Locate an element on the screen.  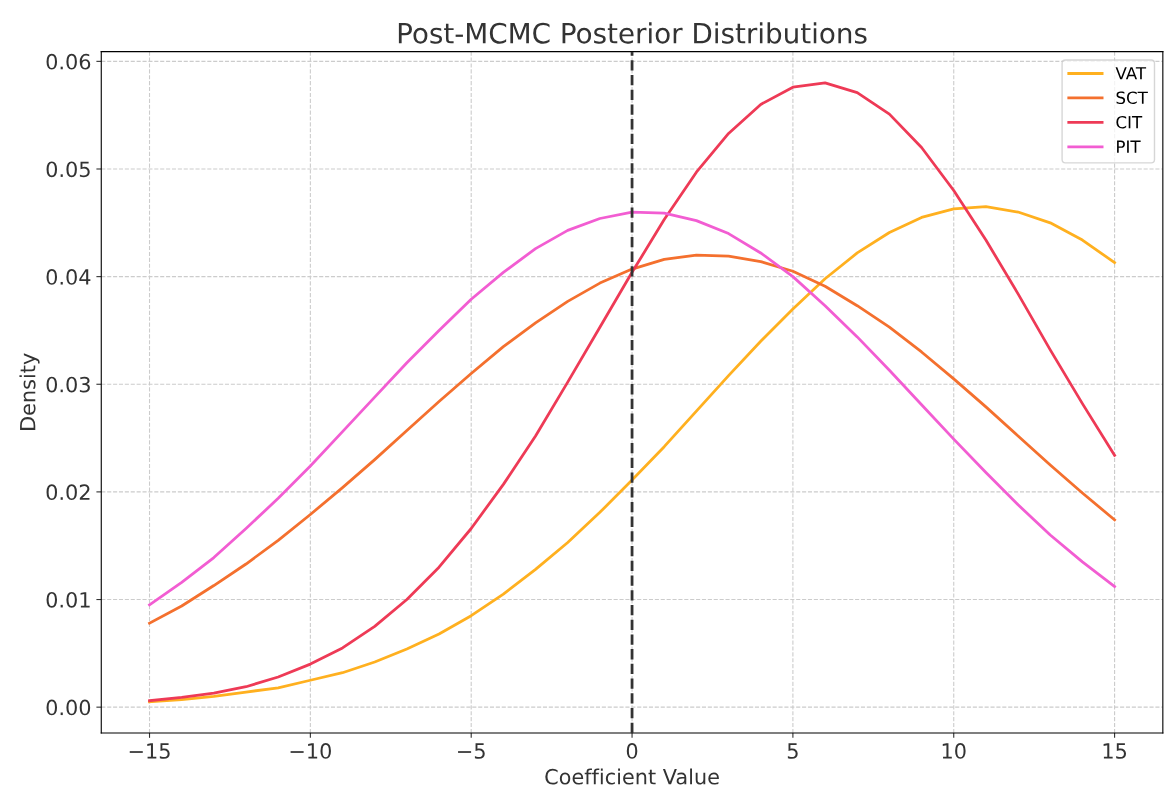
x-tick-label: 5 is located at coordinates (792, 751).